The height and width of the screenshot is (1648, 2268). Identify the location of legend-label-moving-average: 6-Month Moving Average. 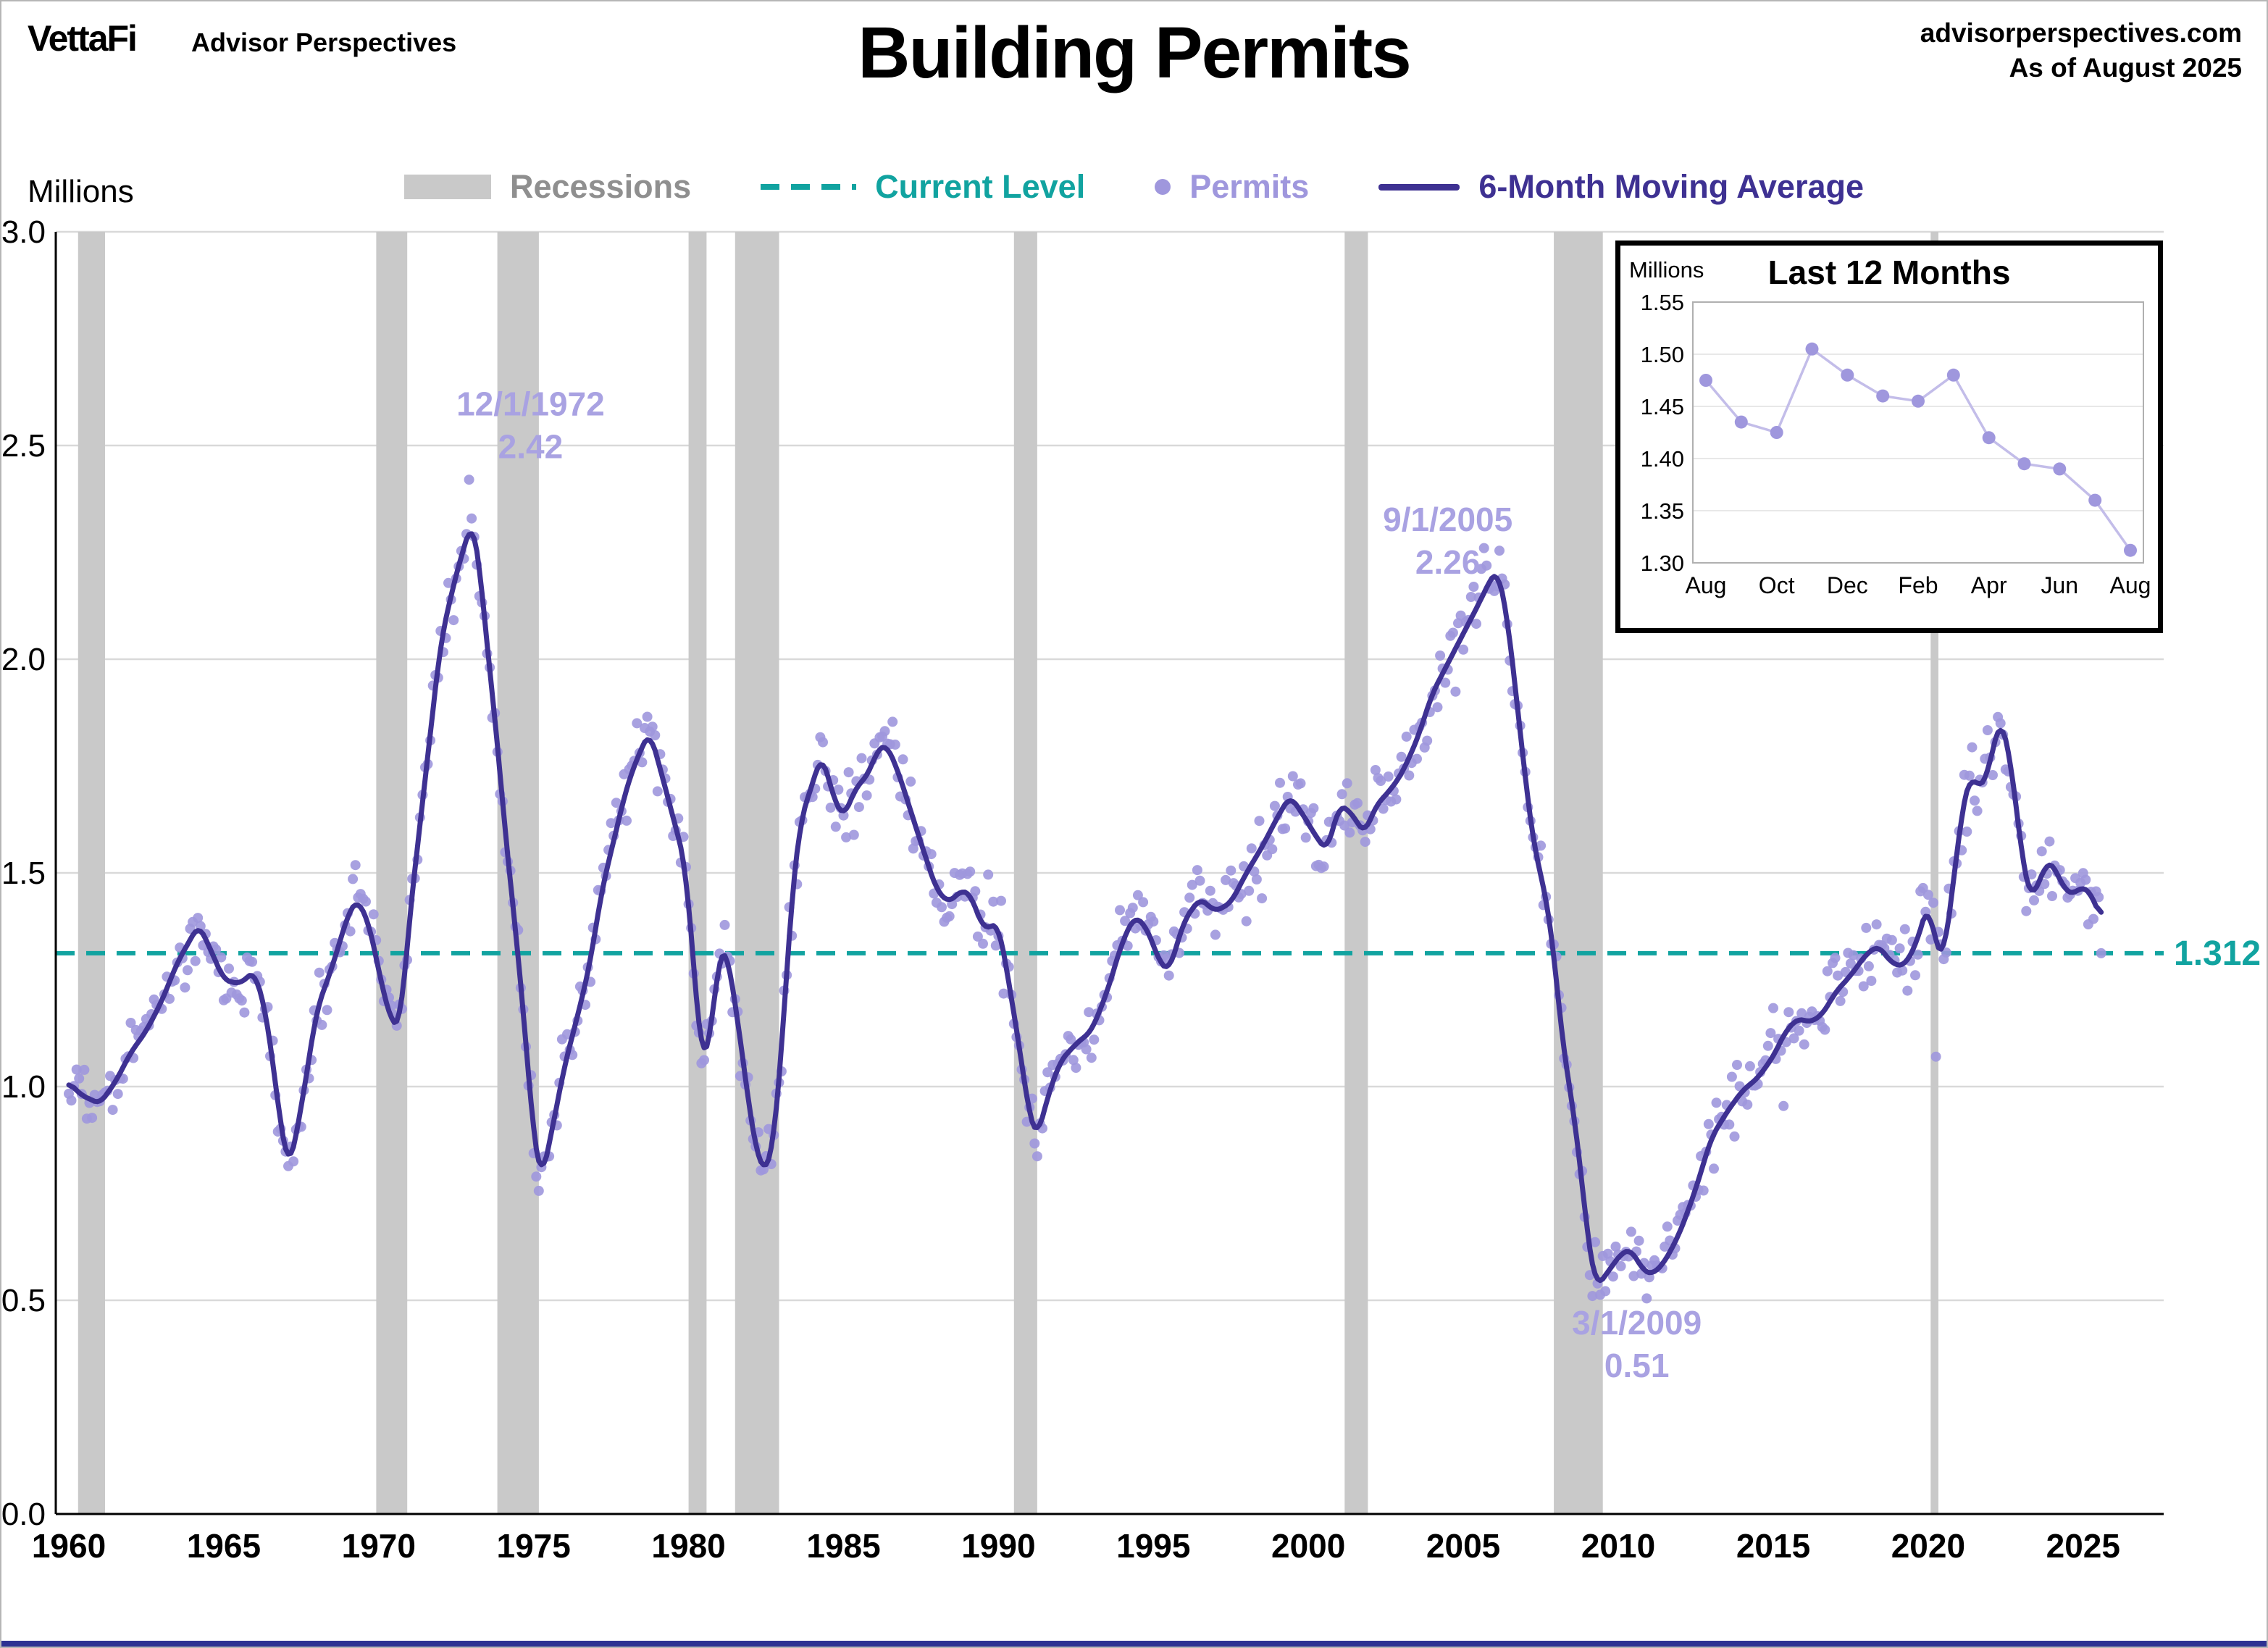
(1672, 186).